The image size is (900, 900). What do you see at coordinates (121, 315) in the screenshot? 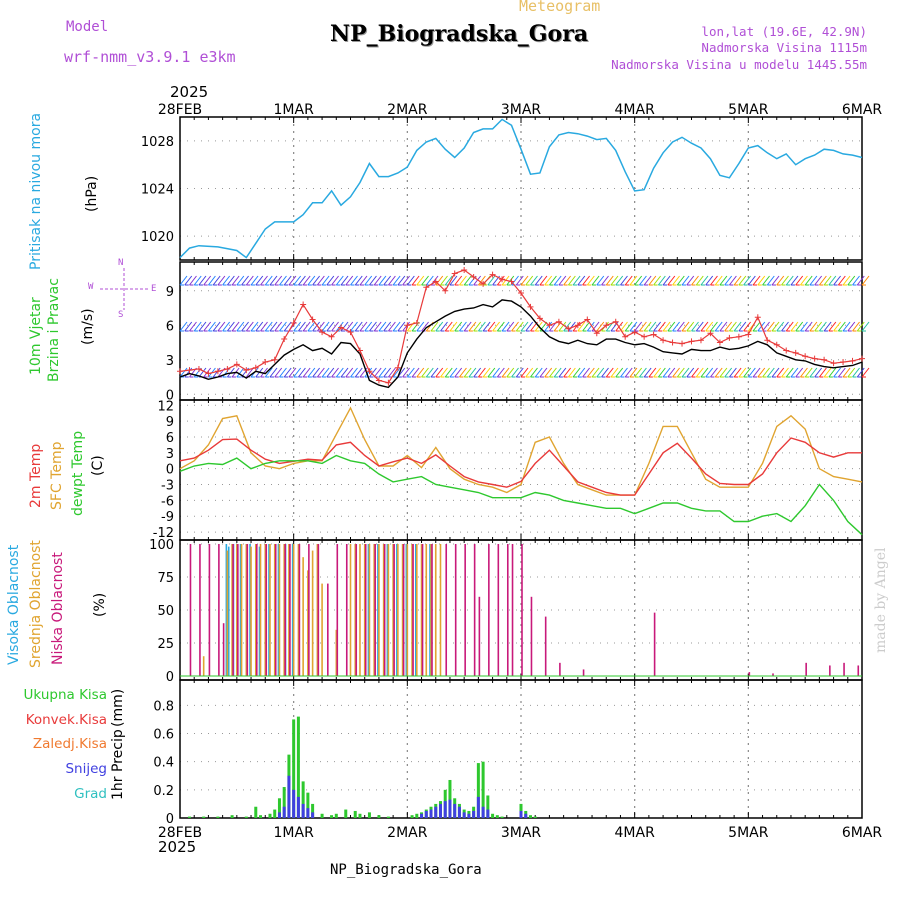
I see `compass-s: S` at bounding box center [121, 315].